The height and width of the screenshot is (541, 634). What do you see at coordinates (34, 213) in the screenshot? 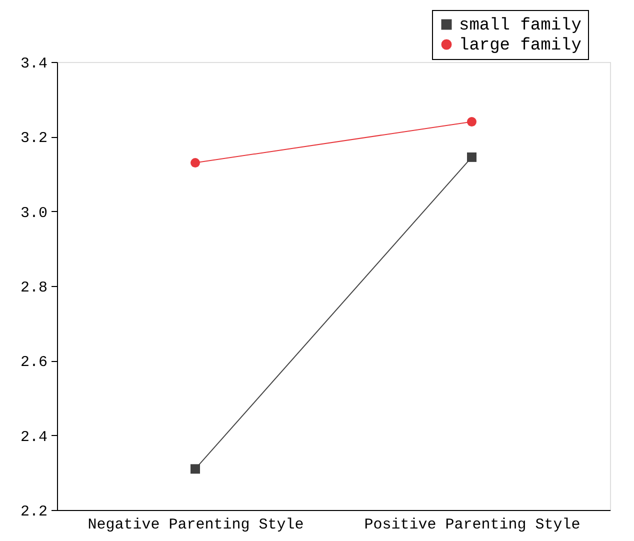
I see `y-tick-label: 3.0` at bounding box center [34, 213].